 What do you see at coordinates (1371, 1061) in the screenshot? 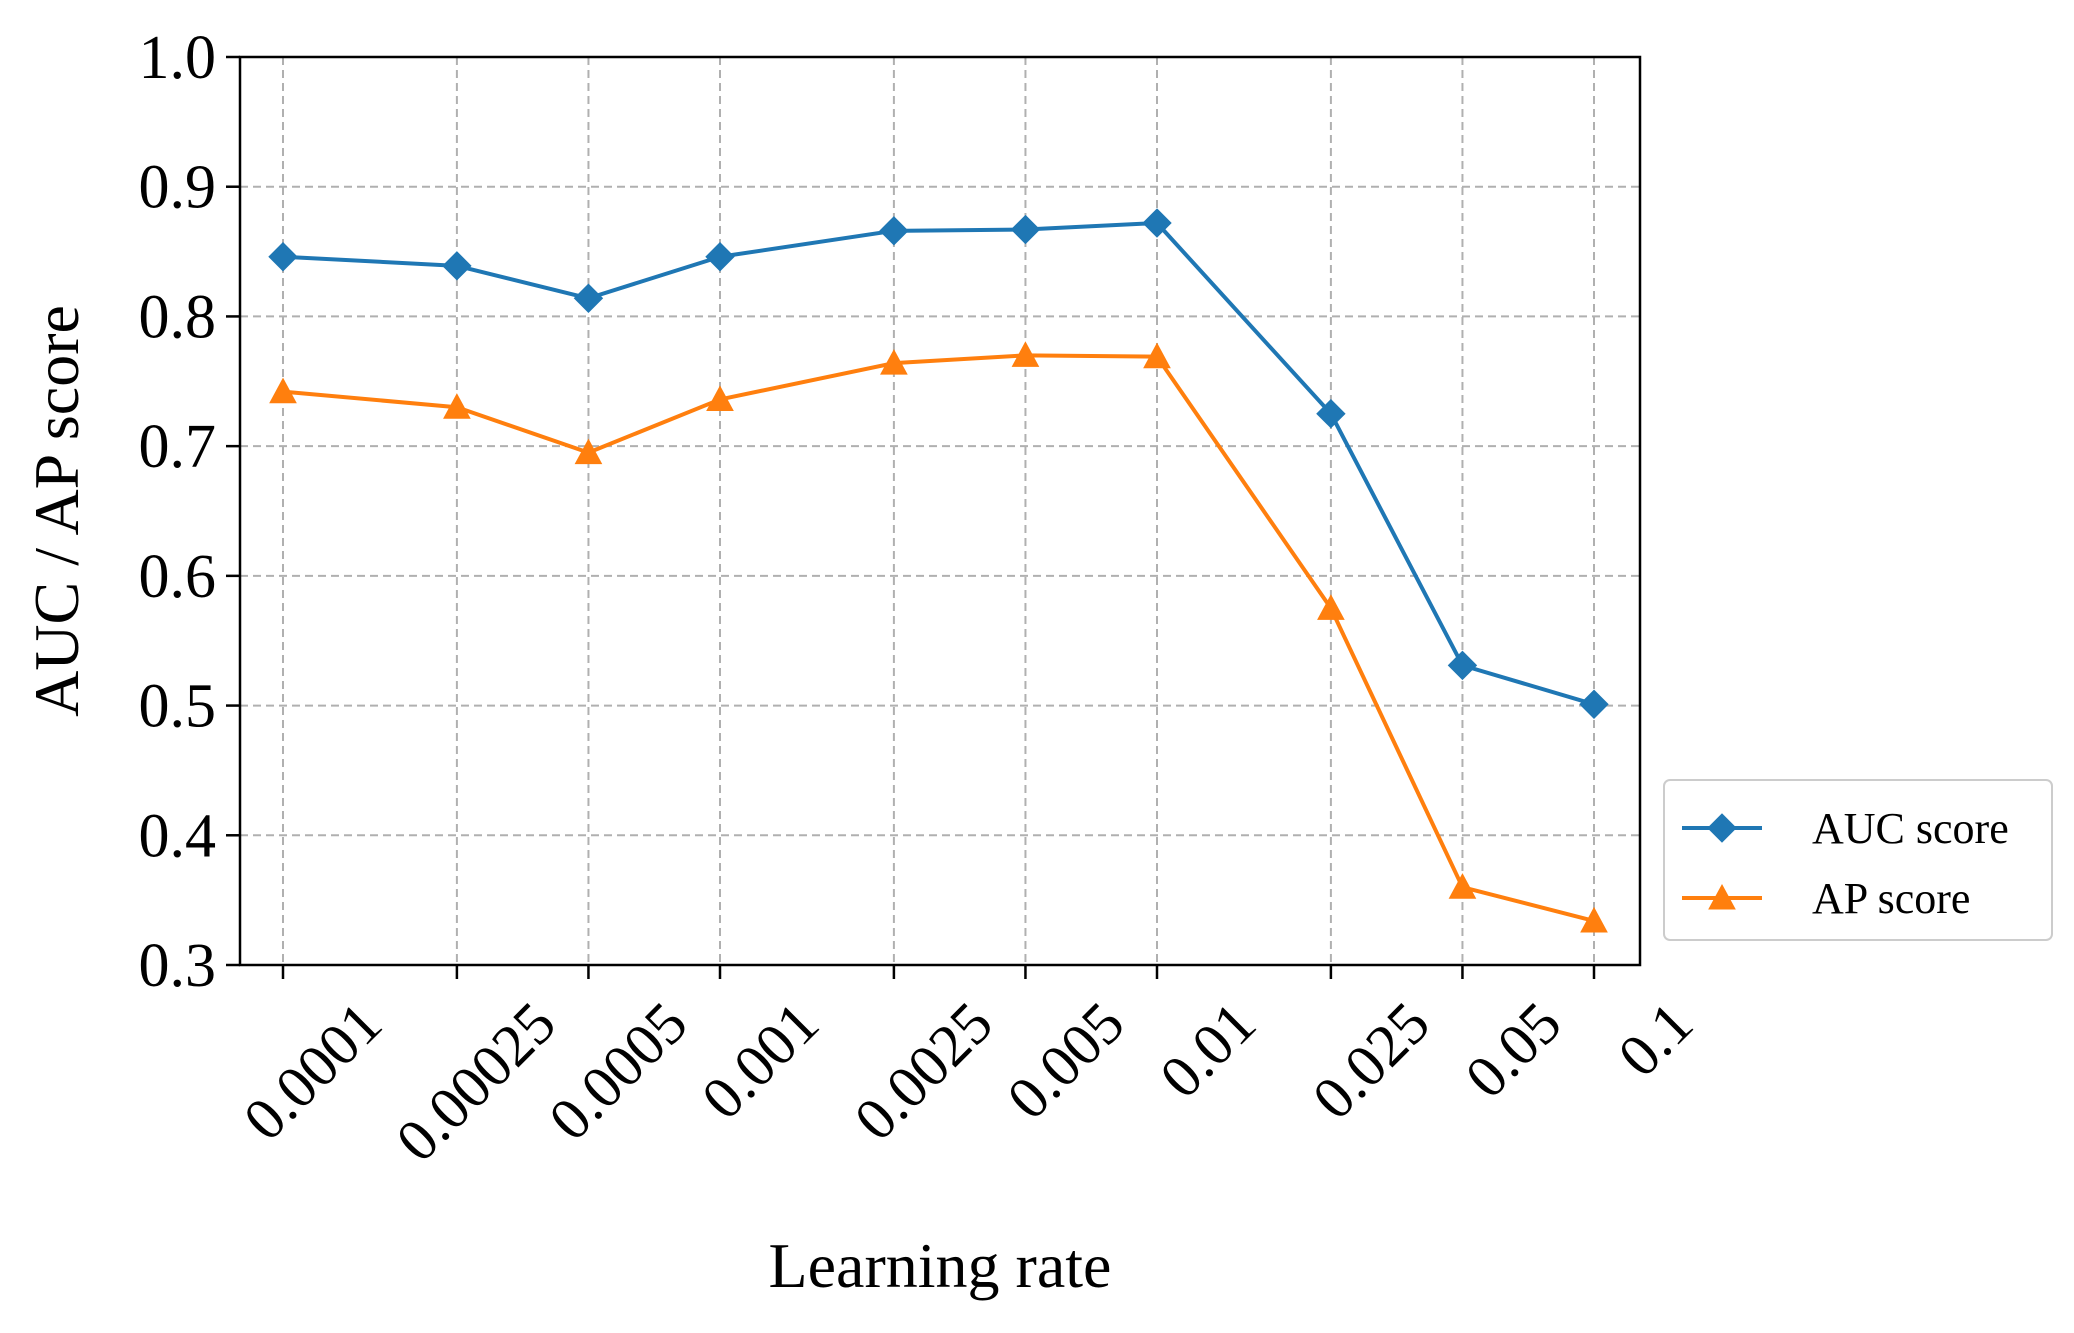
I see `x-tick-label: 0.025` at bounding box center [1371, 1061].